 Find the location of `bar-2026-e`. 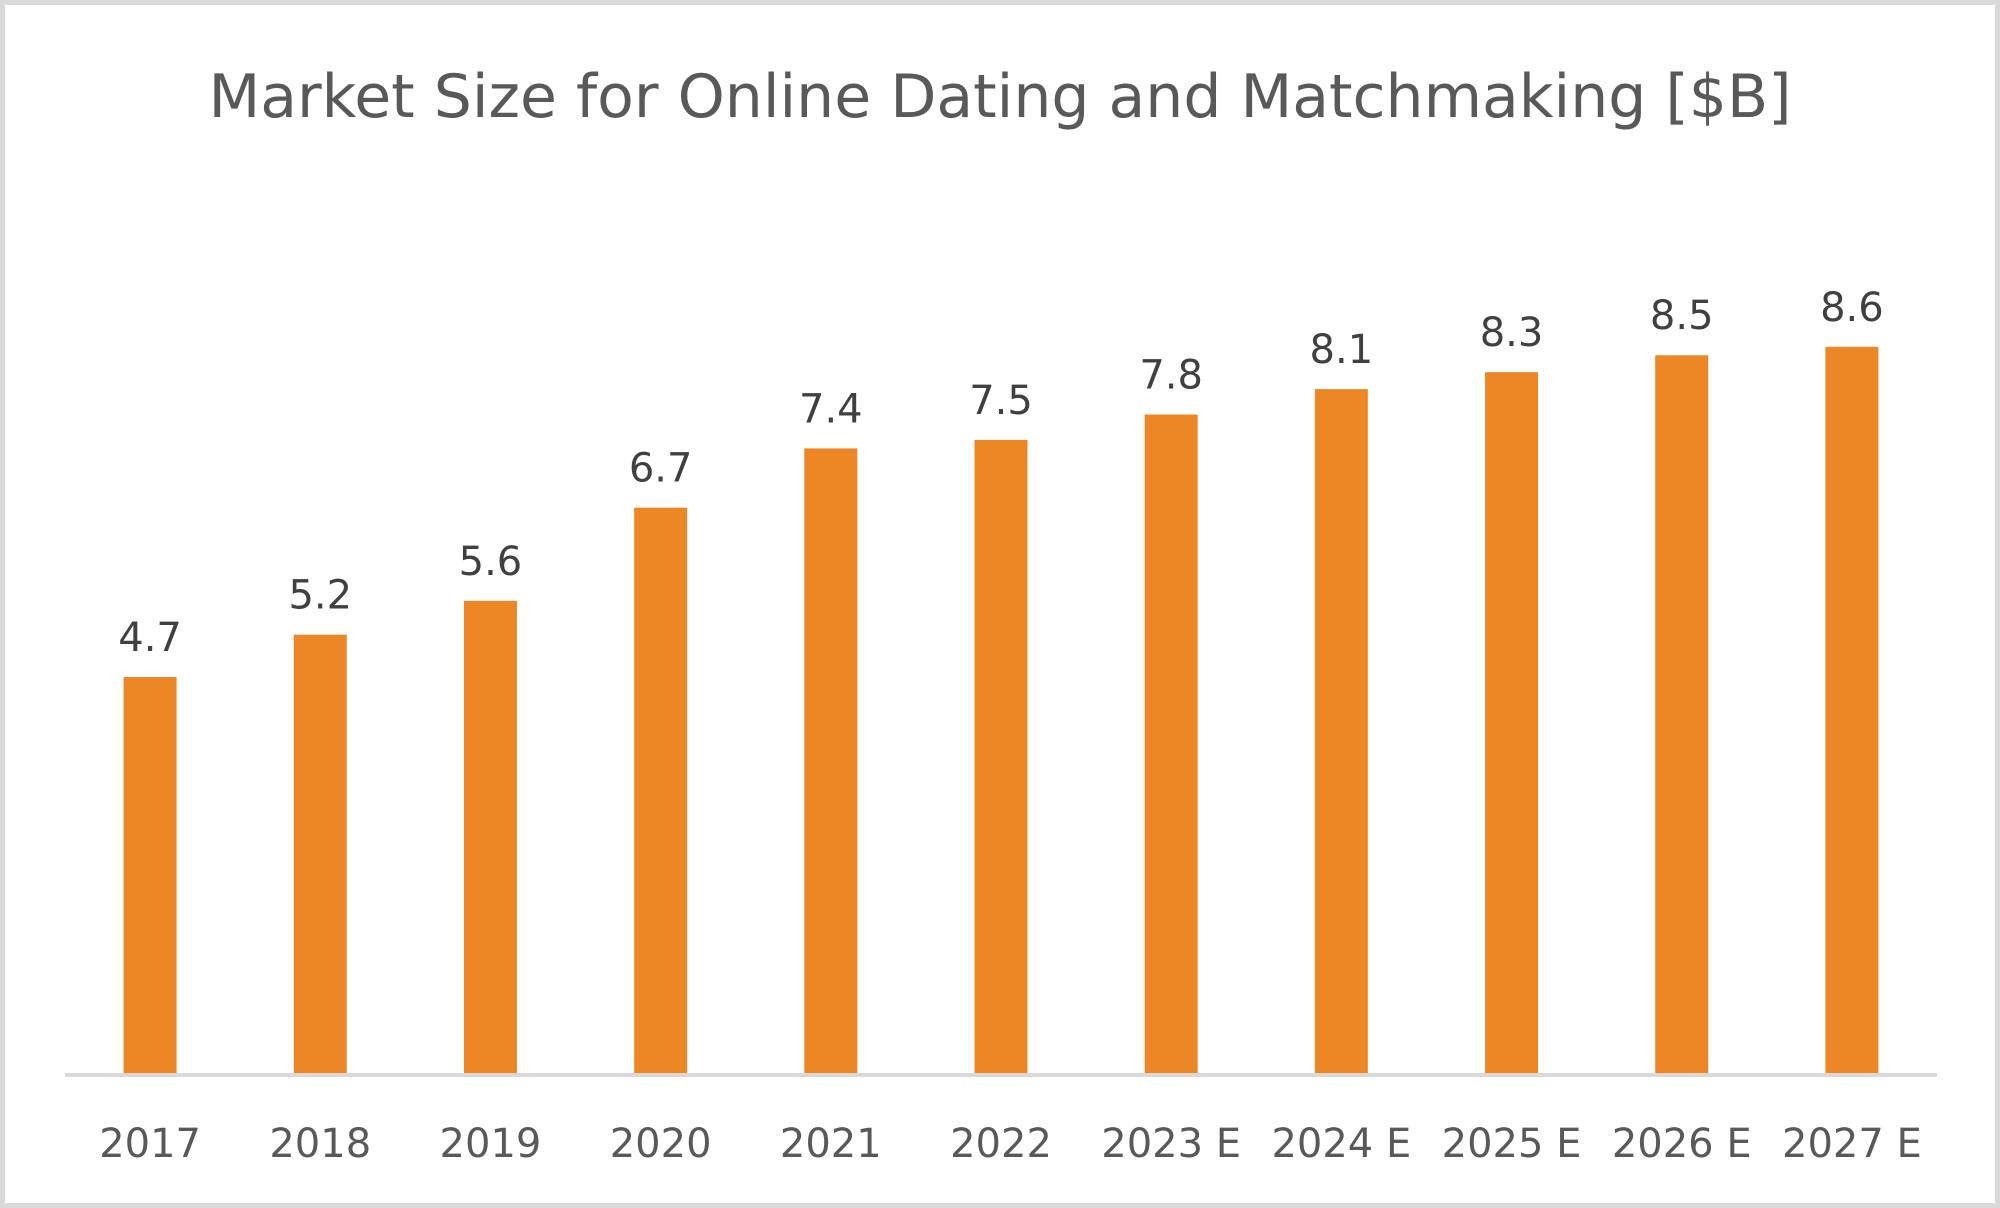

bar-2026-e is located at coordinates (1682, 715).